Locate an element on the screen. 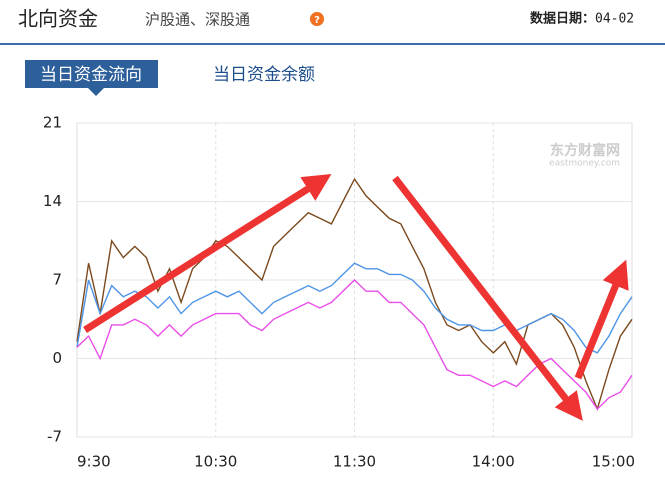 The width and height of the screenshot is (665, 487). watermark-url: eastmoney.com is located at coordinates (584, 164).